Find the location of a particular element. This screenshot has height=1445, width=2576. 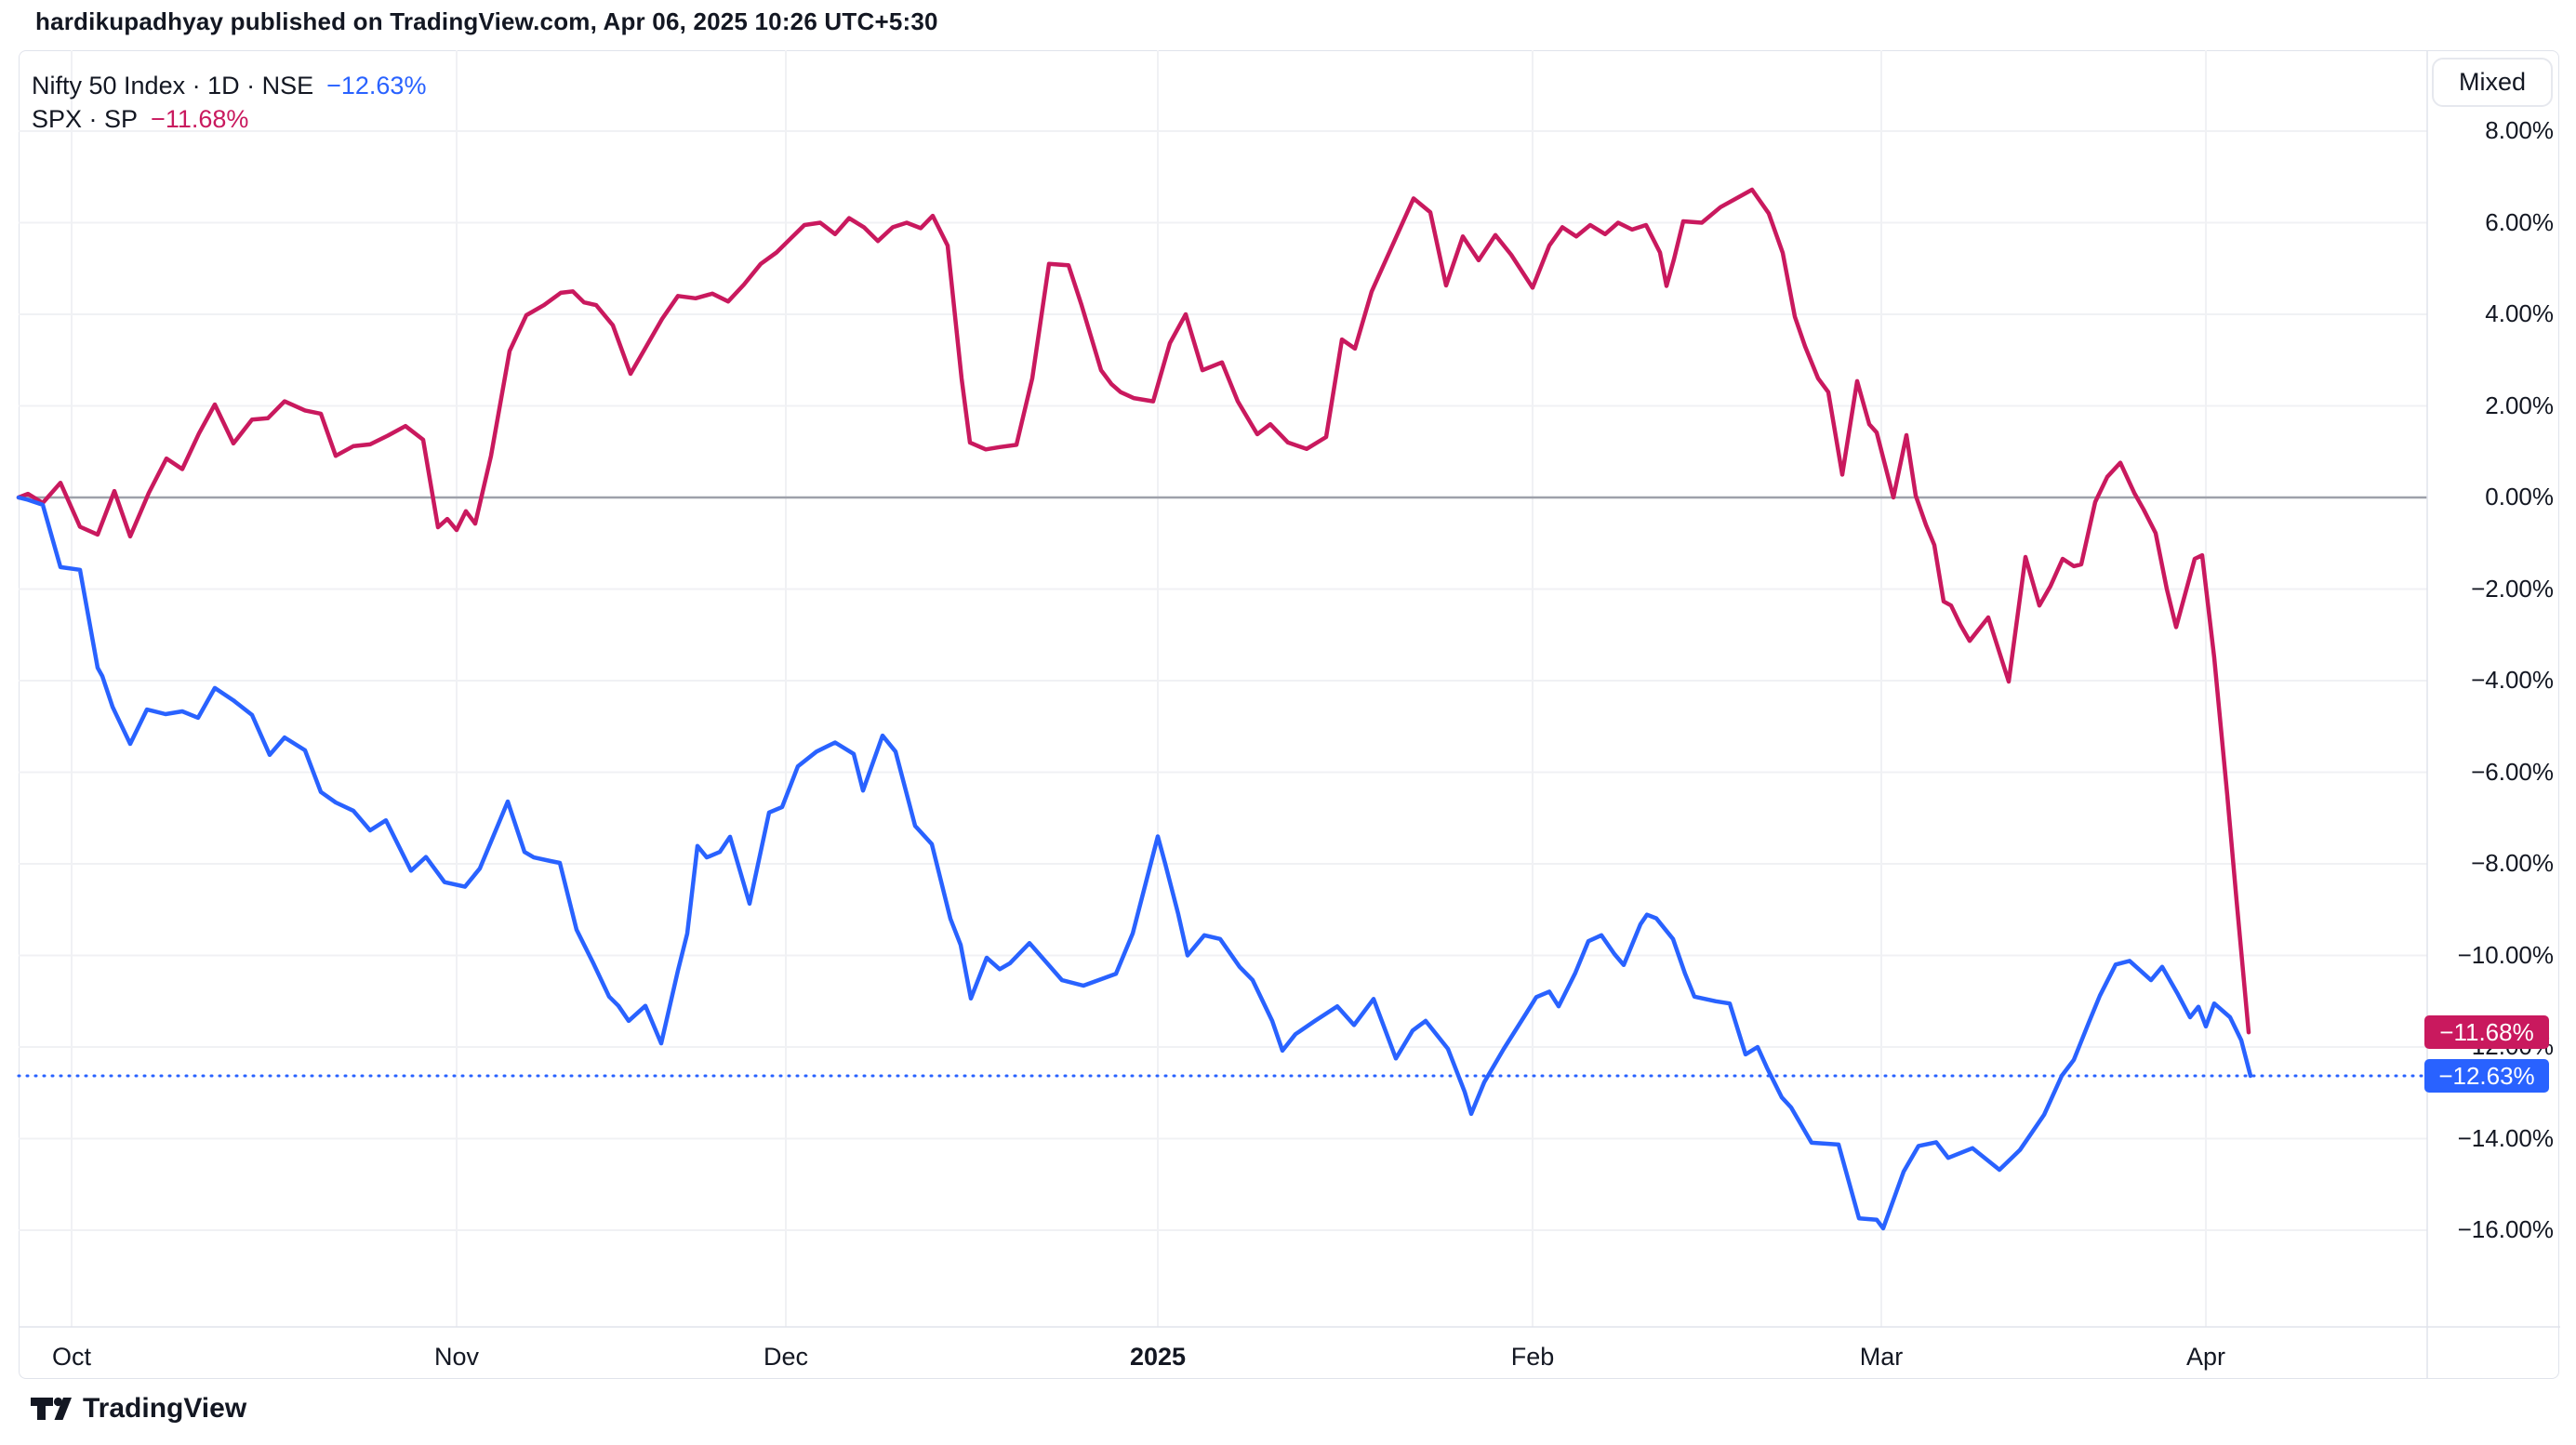

price-axis-label: −6.00% is located at coordinates (2512, 771).